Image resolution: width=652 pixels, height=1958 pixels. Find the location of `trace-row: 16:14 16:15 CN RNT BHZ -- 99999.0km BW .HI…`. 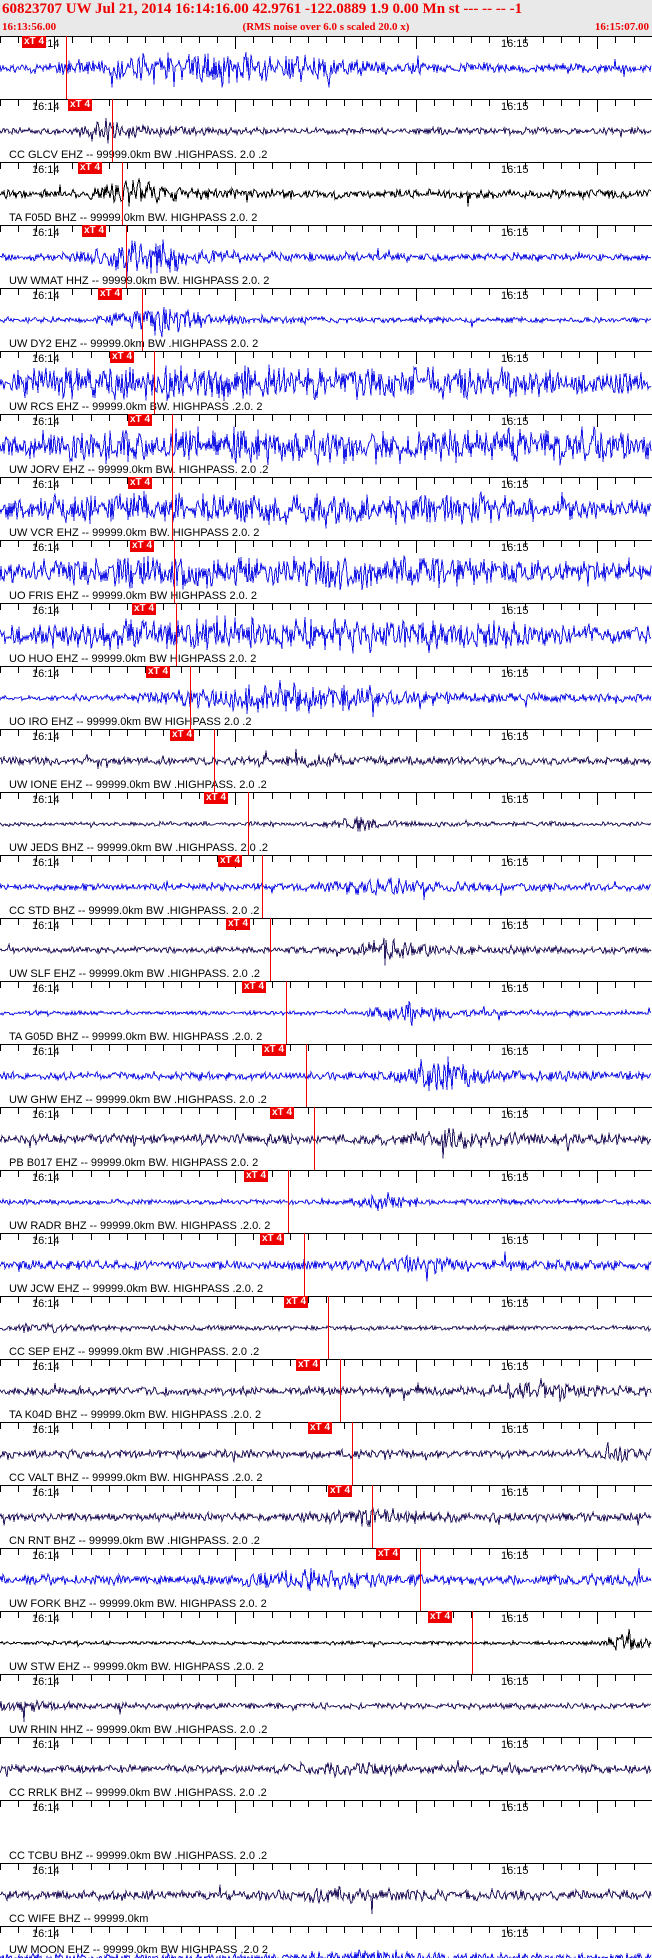

trace-row: 16:14 16:15 CN RNT BHZ -- 99999.0km BW .HI… is located at coordinates (326, 1516).